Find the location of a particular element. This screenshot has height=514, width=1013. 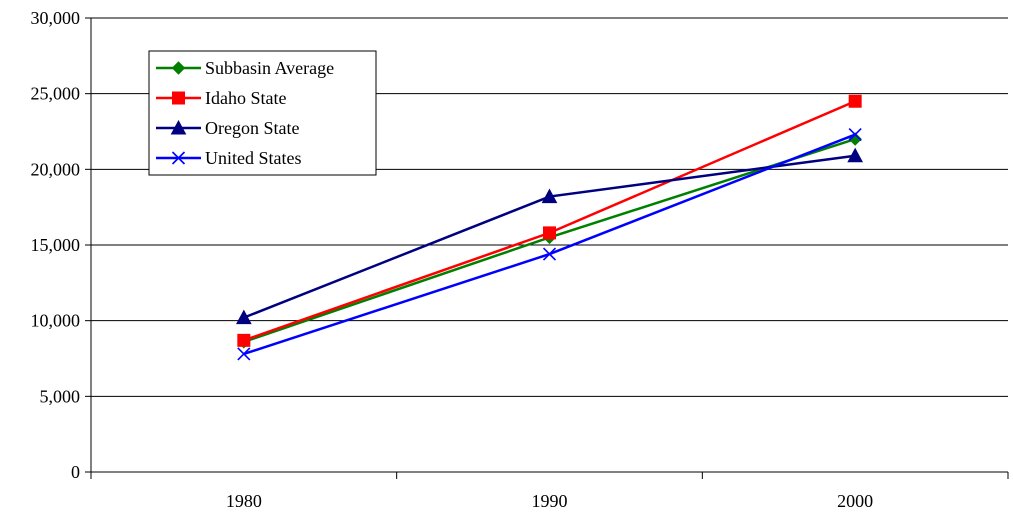

y-tick-label: 10,000 is located at coordinates (56, 321).